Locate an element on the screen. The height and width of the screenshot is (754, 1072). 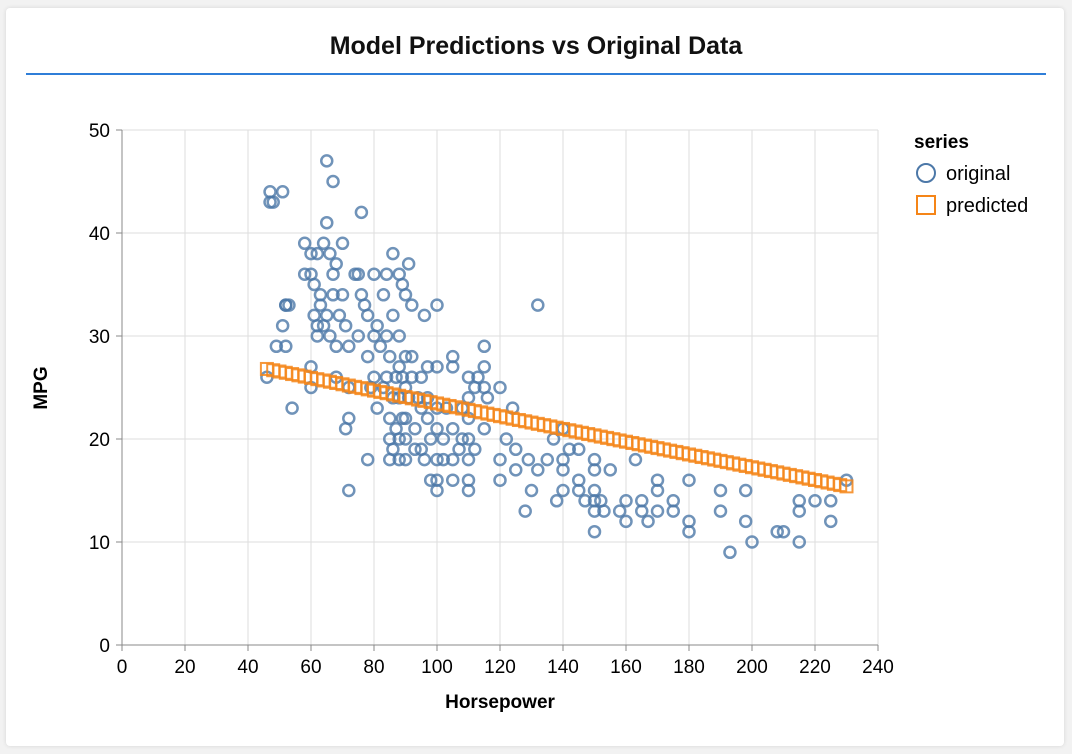
x-tick-label: 200 is located at coordinates (752, 667).